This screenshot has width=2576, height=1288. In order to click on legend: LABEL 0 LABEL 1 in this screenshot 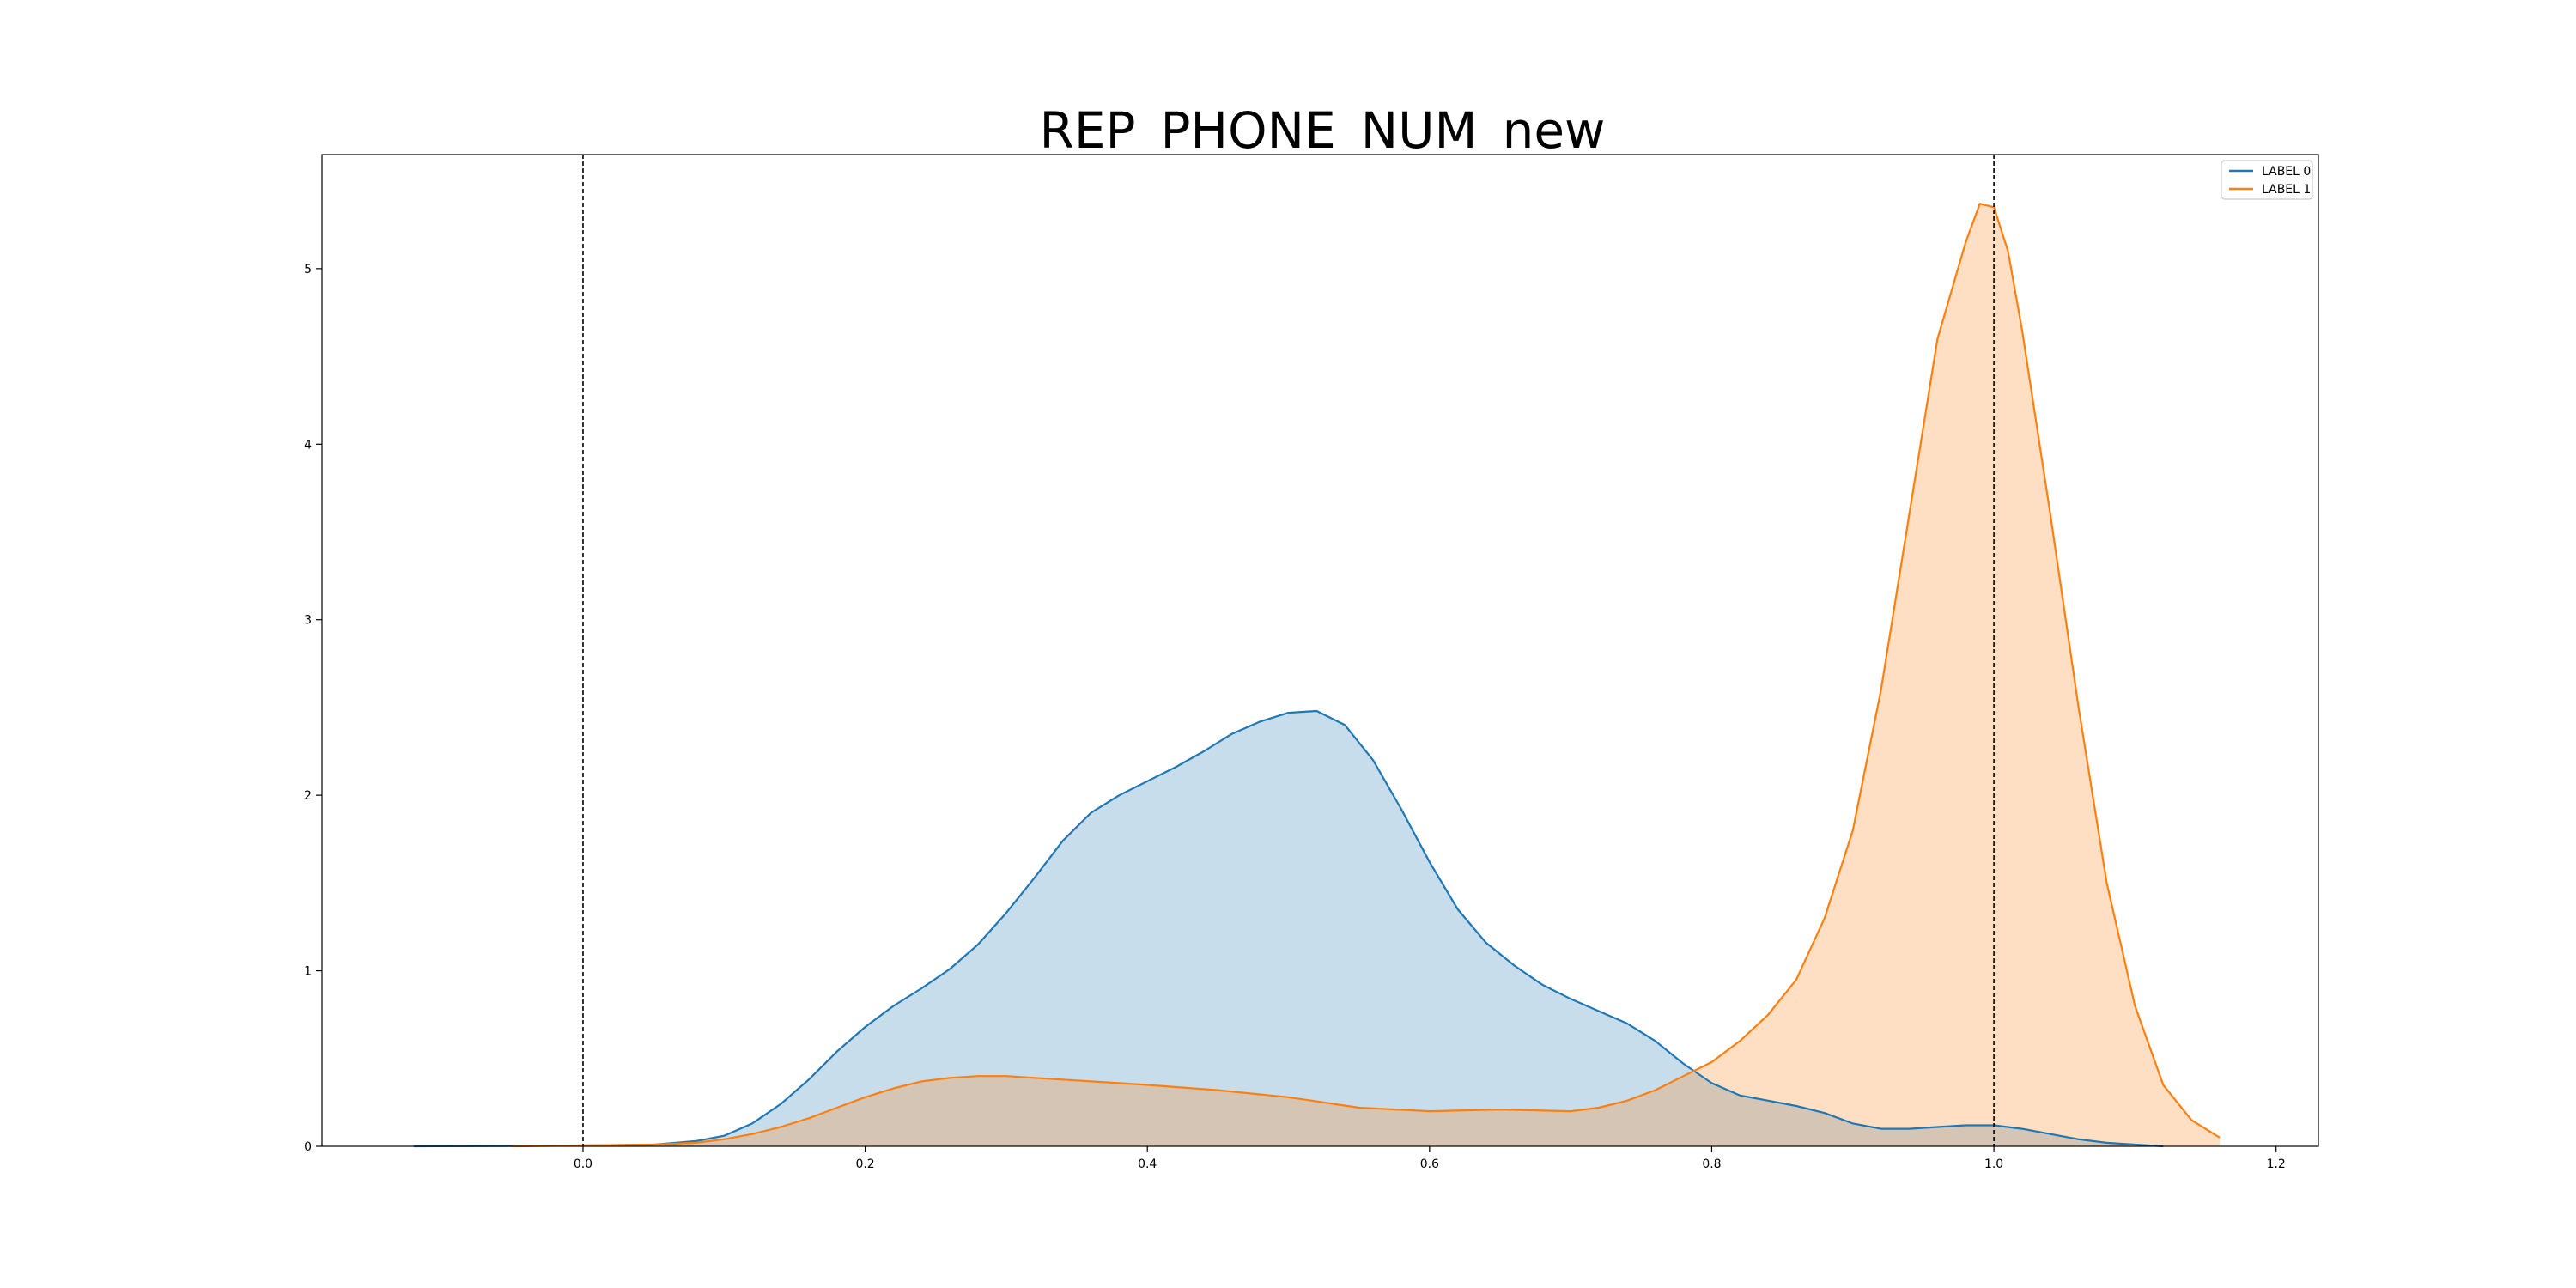, I will do `click(2267, 180)`.